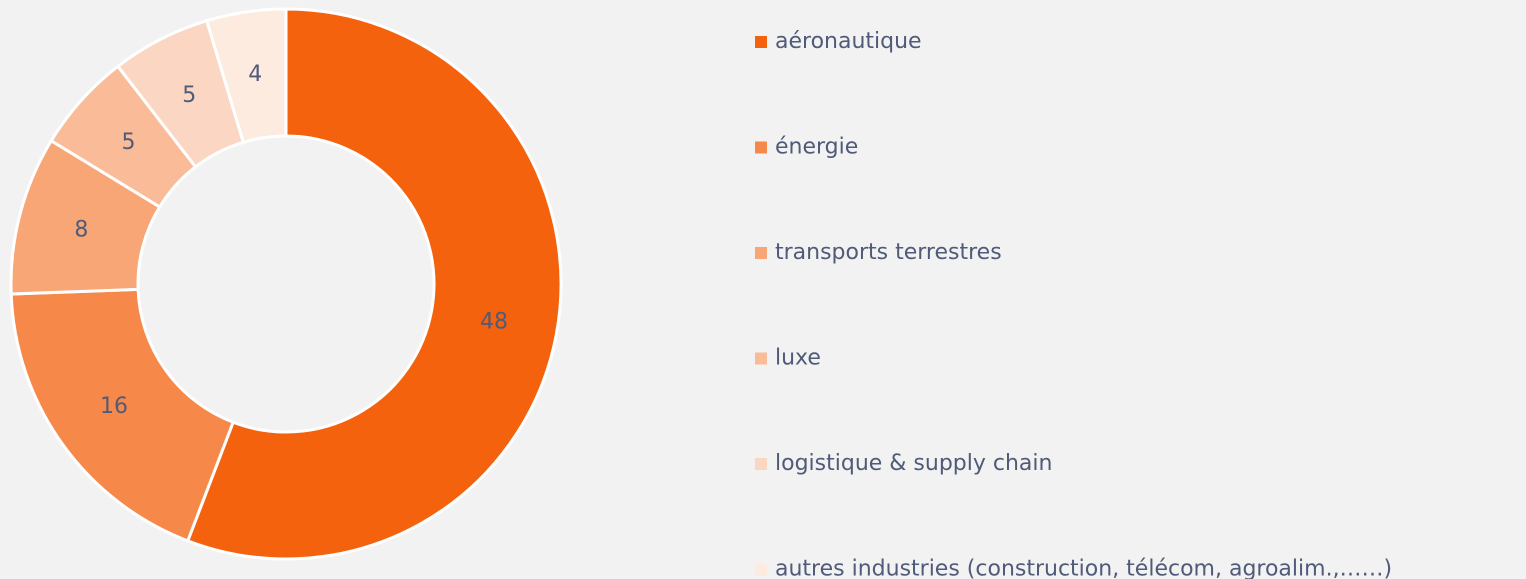 This screenshot has width=1526, height=579. Describe the element at coordinates (913, 463) in the screenshot. I see `legend-label: logistique & supply chain` at that location.